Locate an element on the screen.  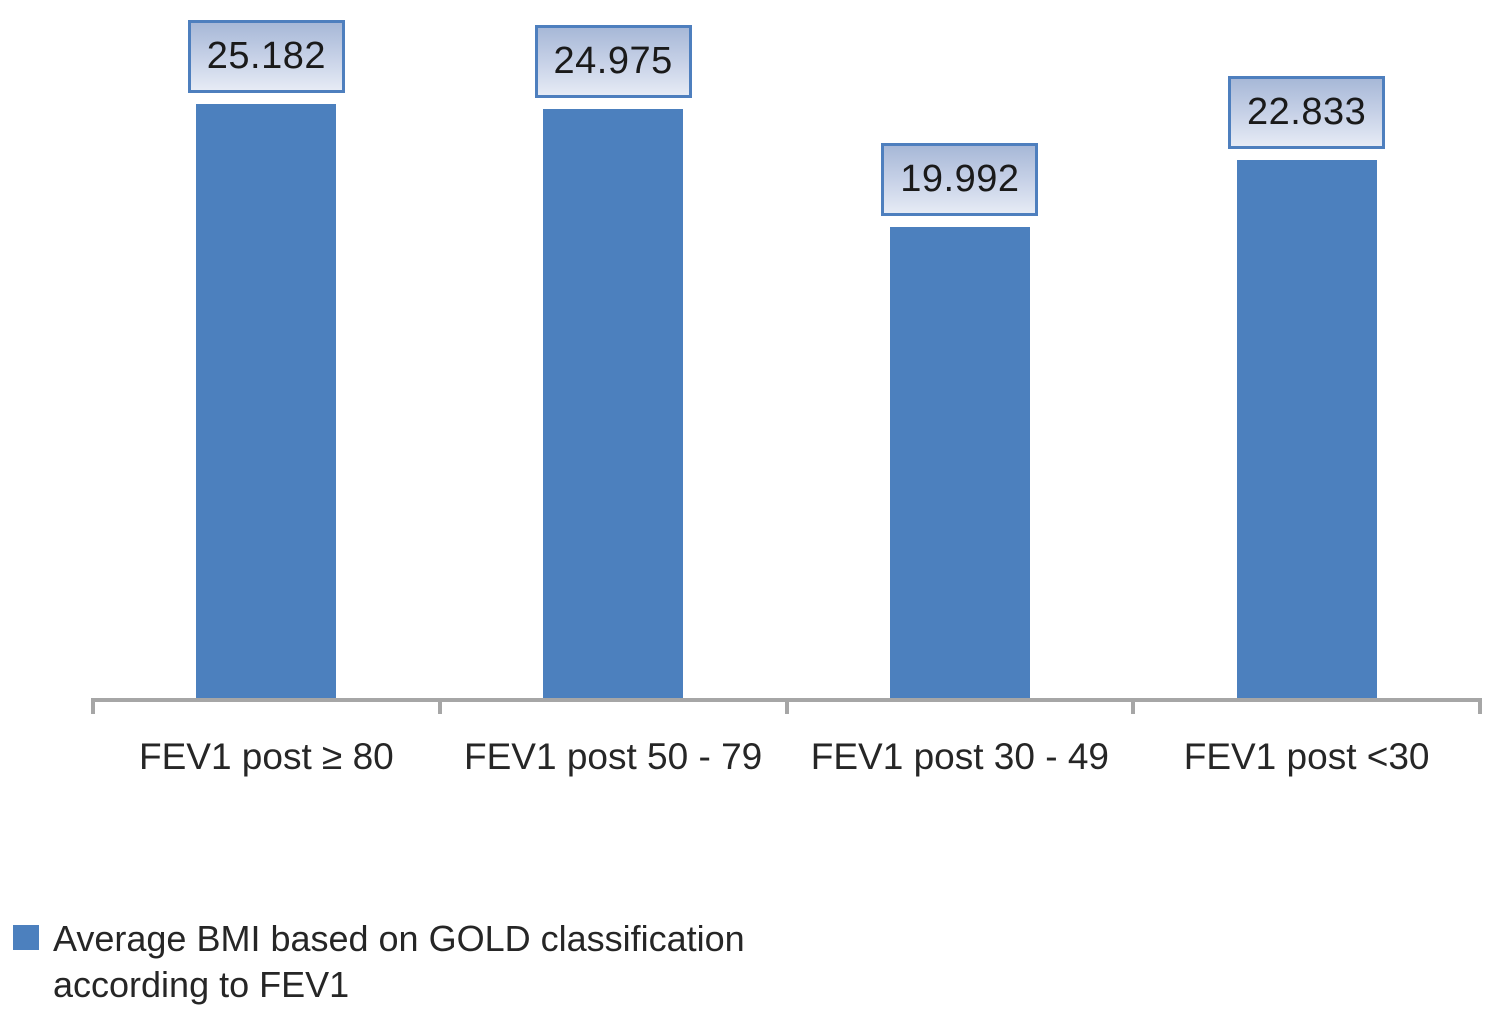
category-label: FEV1 post ≥ 80 is located at coordinates (266, 756).